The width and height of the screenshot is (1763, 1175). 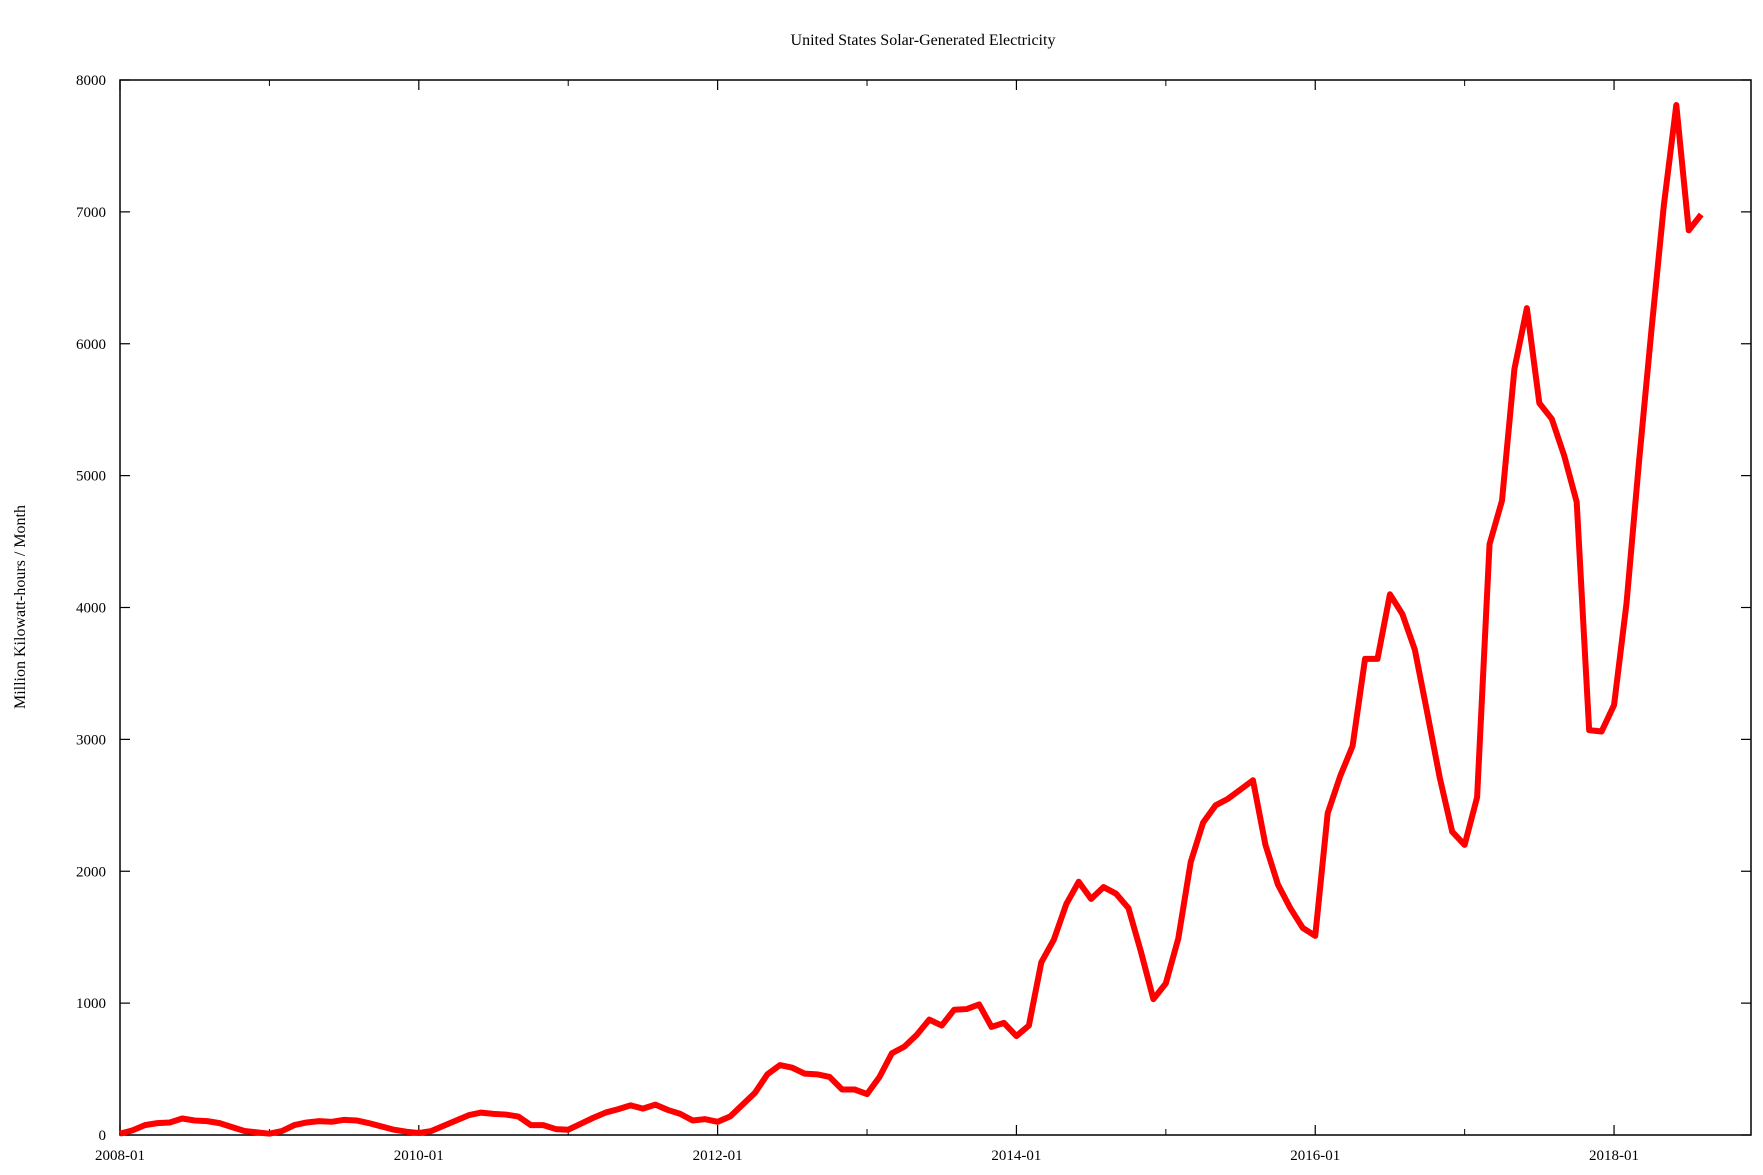 What do you see at coordinates (20, 607) in the screenshot?
I see `y-axis-label: Million Kilowatt-hours / Month` at bounding box center [20, 607].